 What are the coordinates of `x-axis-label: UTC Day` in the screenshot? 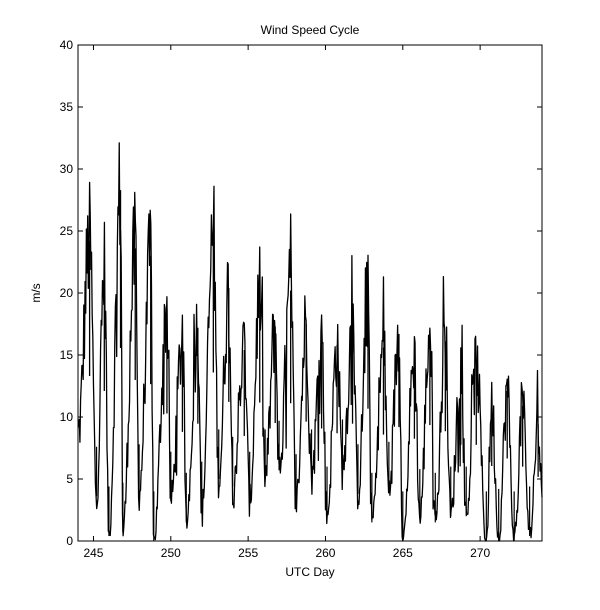 It's located at (309, 572).